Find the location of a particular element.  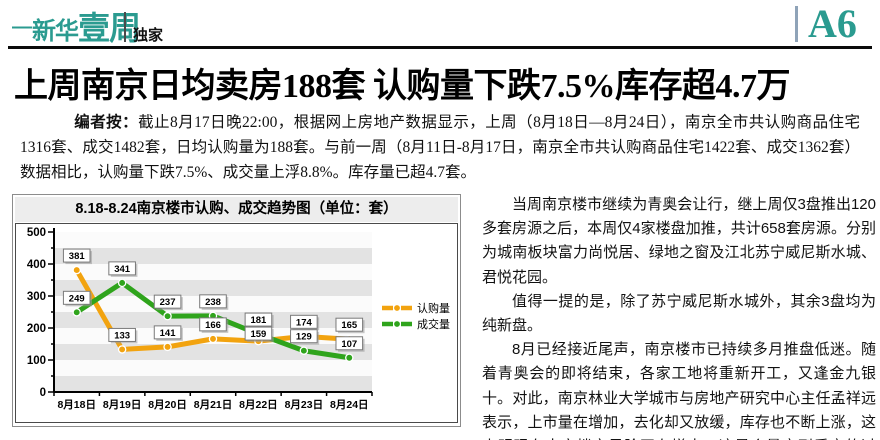

article-paragraph: 值得一提的是，除了苏宁威尼斯水城外，其余3盘均为纯新盘。 is located at coordinates (679, 313).